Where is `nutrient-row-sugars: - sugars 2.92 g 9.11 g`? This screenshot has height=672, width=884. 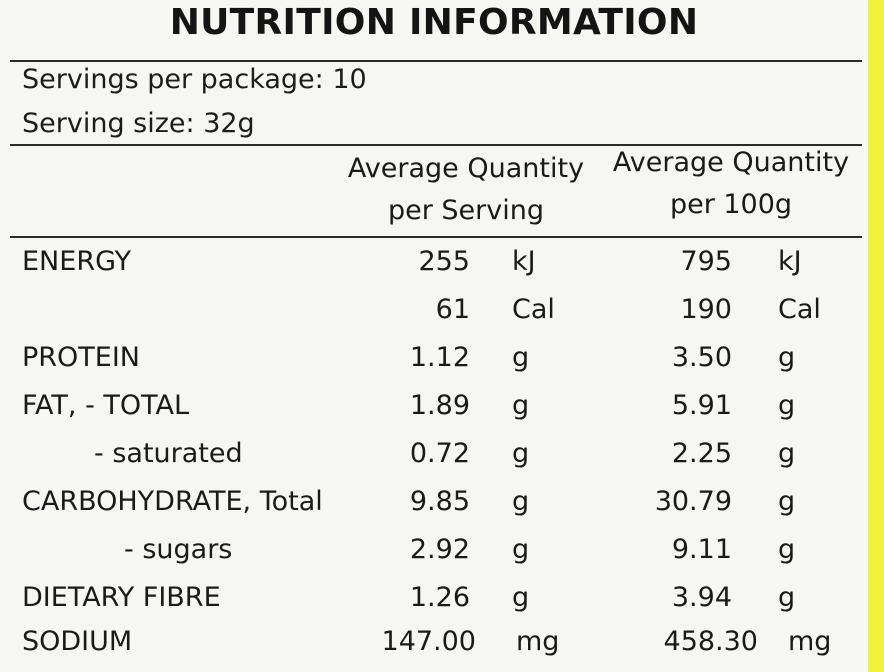
nutrient-row-sugars: - sugars 2.92 g 9.11 g is located at coordinates (434, 552).